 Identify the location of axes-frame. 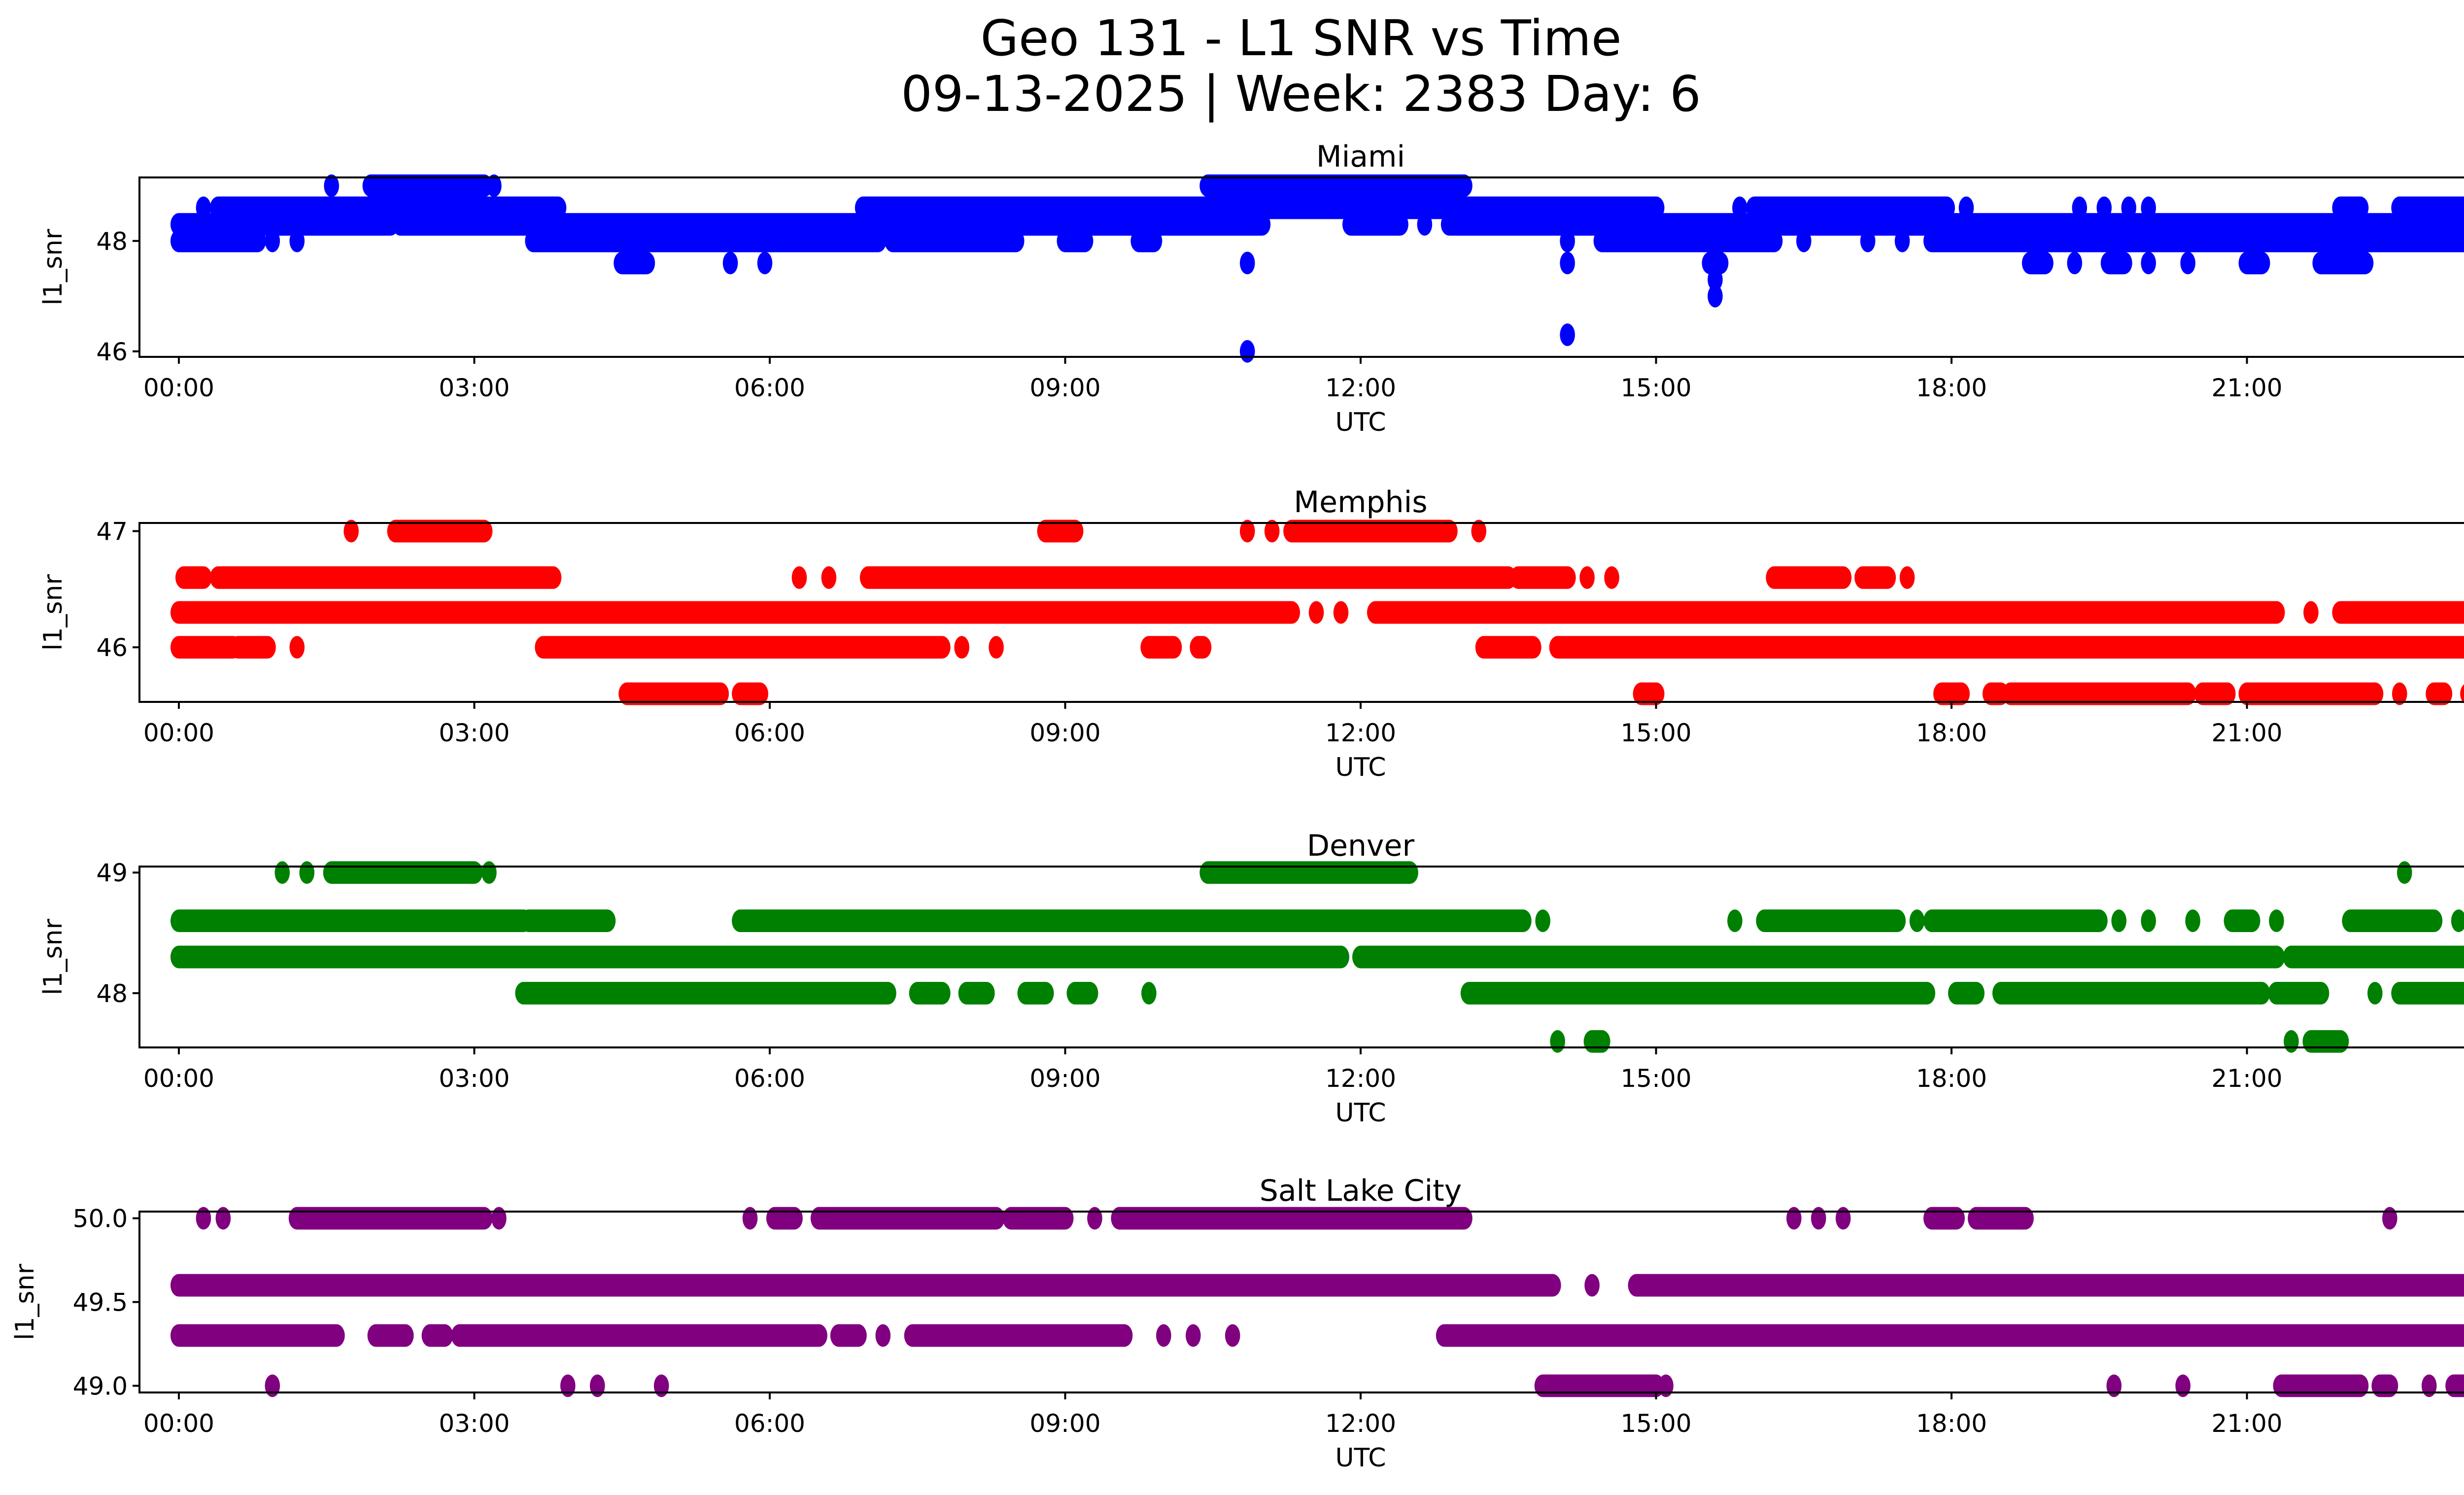
(1301, 1302).